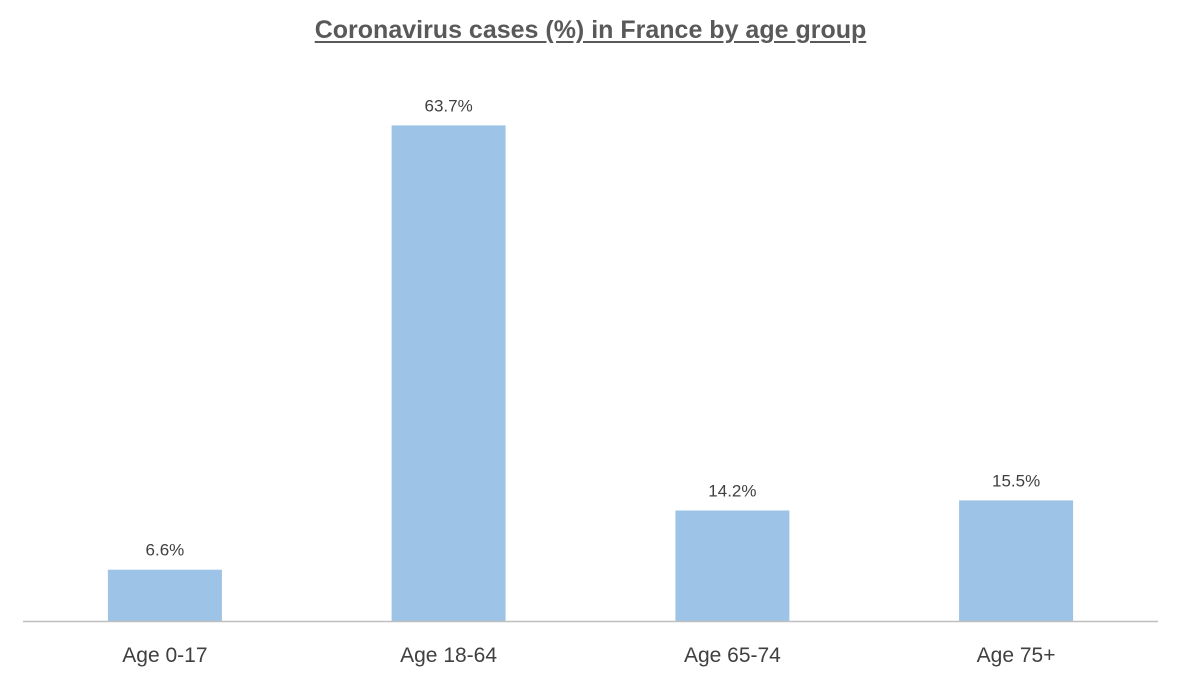 This screenshot has width=1181, height=682. What do you see at coordinates (732, 655) in the screenshot?
I see `x-tick-label-2: Age 65-74` at bounding box center [732, 655].